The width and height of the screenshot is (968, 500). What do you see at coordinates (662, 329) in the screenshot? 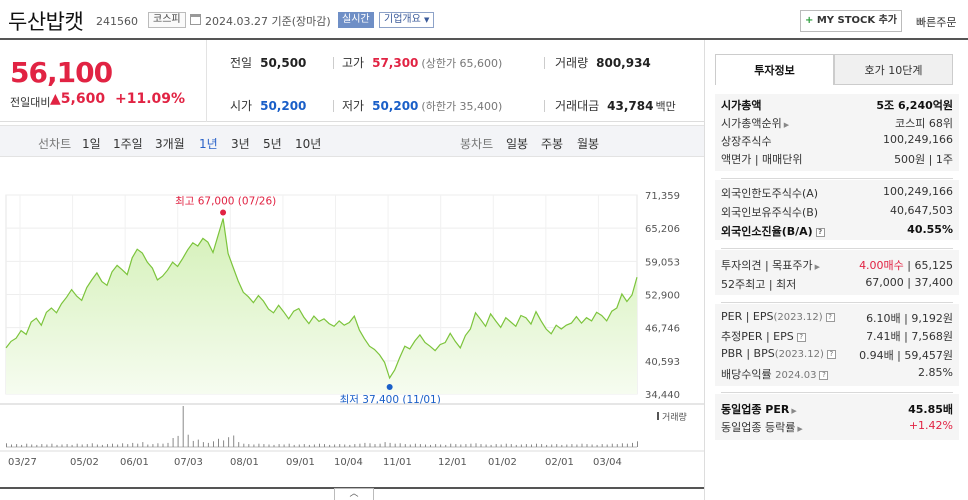
I see `y-tick-label: 46,746` at bounding box center [662, 329].